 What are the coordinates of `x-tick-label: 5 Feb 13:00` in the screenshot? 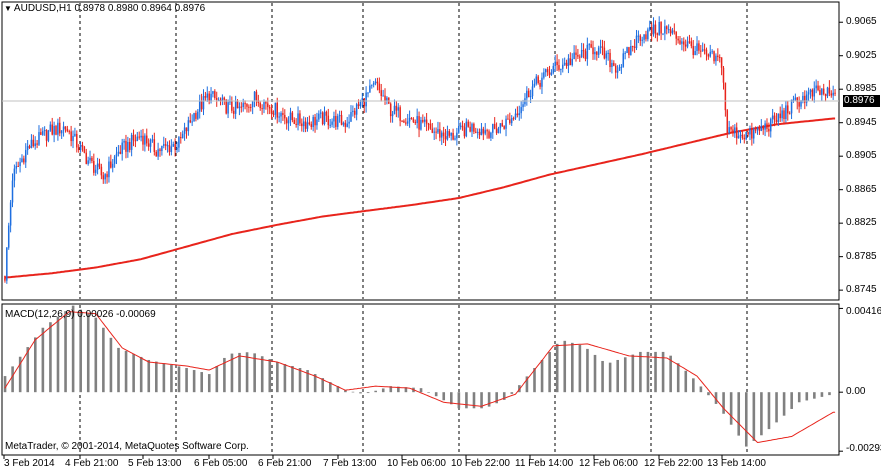 It's located at (155, 463).